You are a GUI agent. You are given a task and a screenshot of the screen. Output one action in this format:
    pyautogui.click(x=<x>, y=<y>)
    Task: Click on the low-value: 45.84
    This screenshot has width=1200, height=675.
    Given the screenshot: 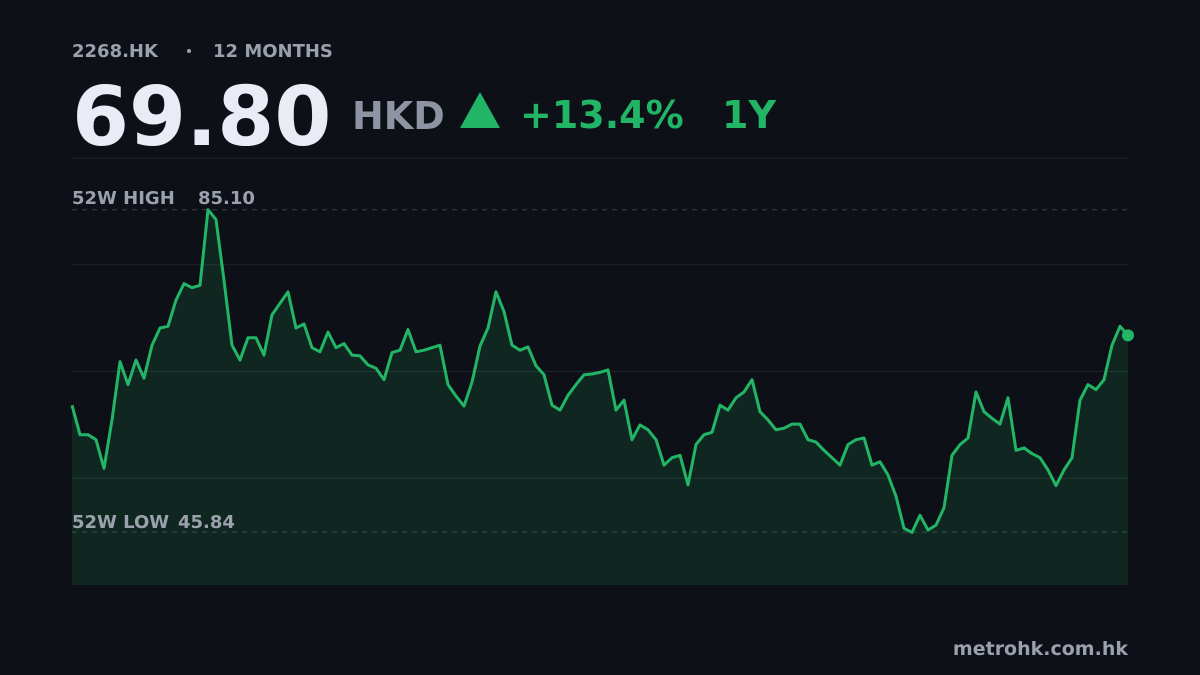 What is the action you would take?
    pyautogui.click(x=206, y=522)
    